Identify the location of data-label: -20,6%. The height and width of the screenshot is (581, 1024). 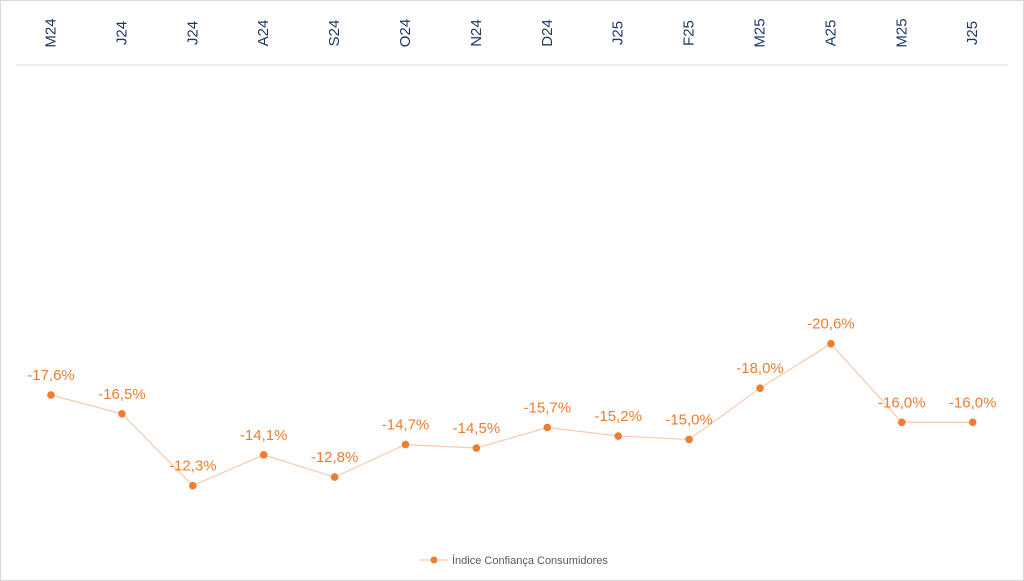
(831, 324).